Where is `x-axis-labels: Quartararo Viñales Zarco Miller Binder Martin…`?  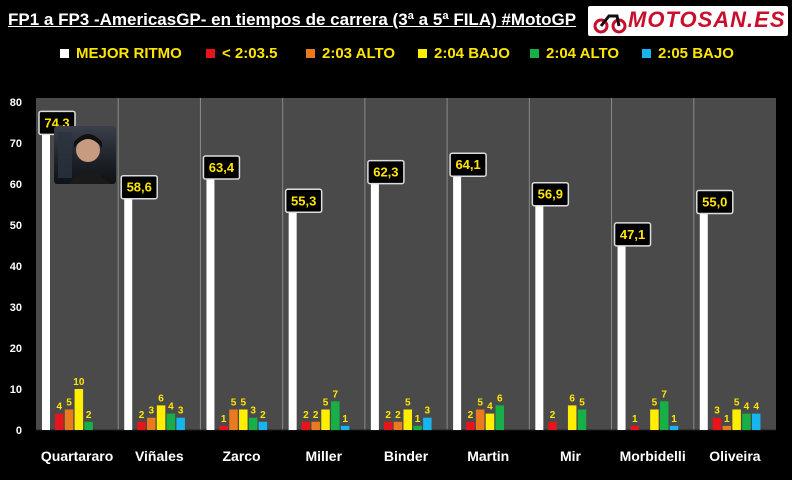 x-axis-labels: Quartararo Viñales Zarco Miller Binder Martin… is located at coordinates (396, 459).